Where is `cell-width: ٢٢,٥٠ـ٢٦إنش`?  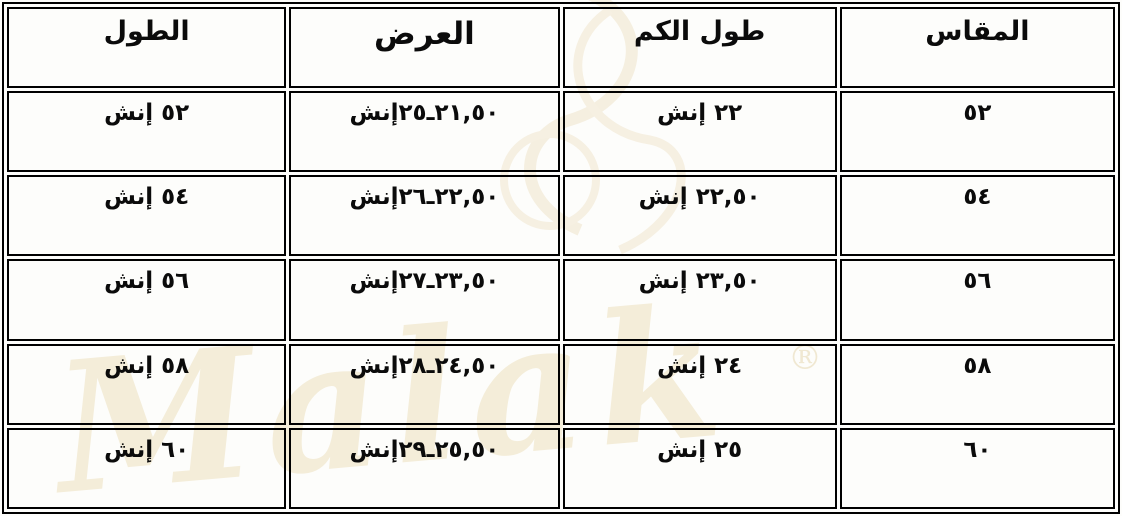 cell-width: ٢٢,٥٠ـ٢٦إنش is located at coordinates (424, 216).